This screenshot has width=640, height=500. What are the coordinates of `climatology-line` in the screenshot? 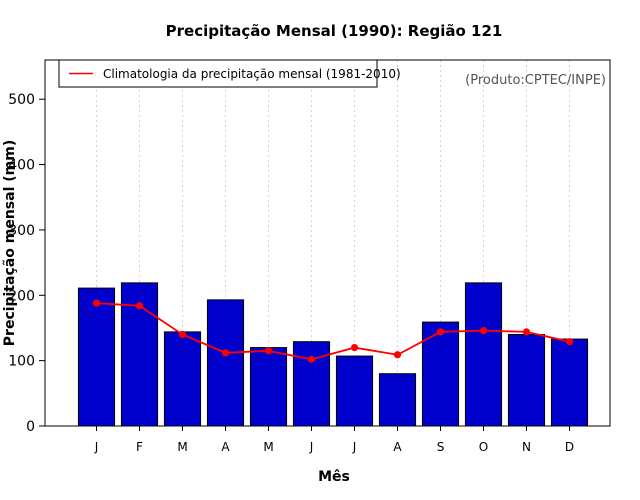 It's located at (333, 331).